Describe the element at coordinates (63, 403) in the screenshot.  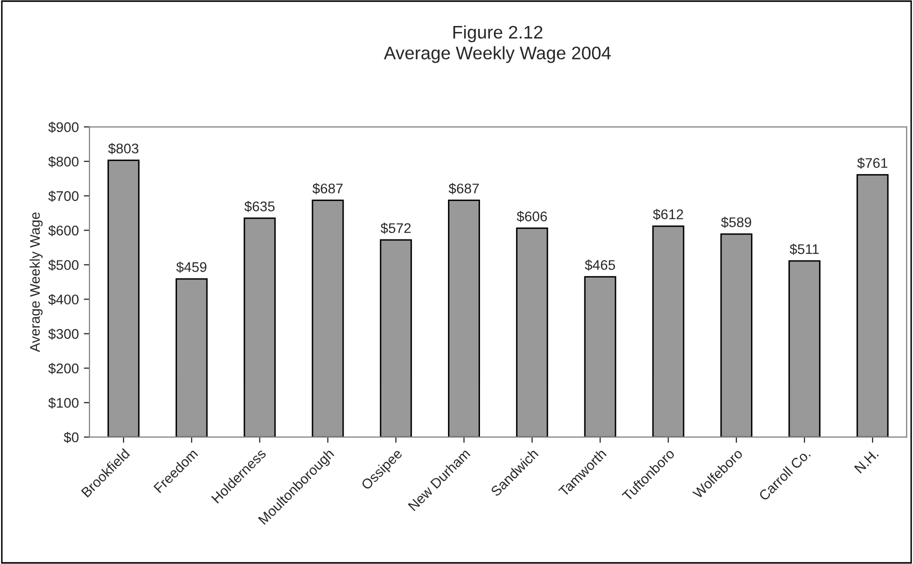
I see `y-tick-label: $100` at that location.